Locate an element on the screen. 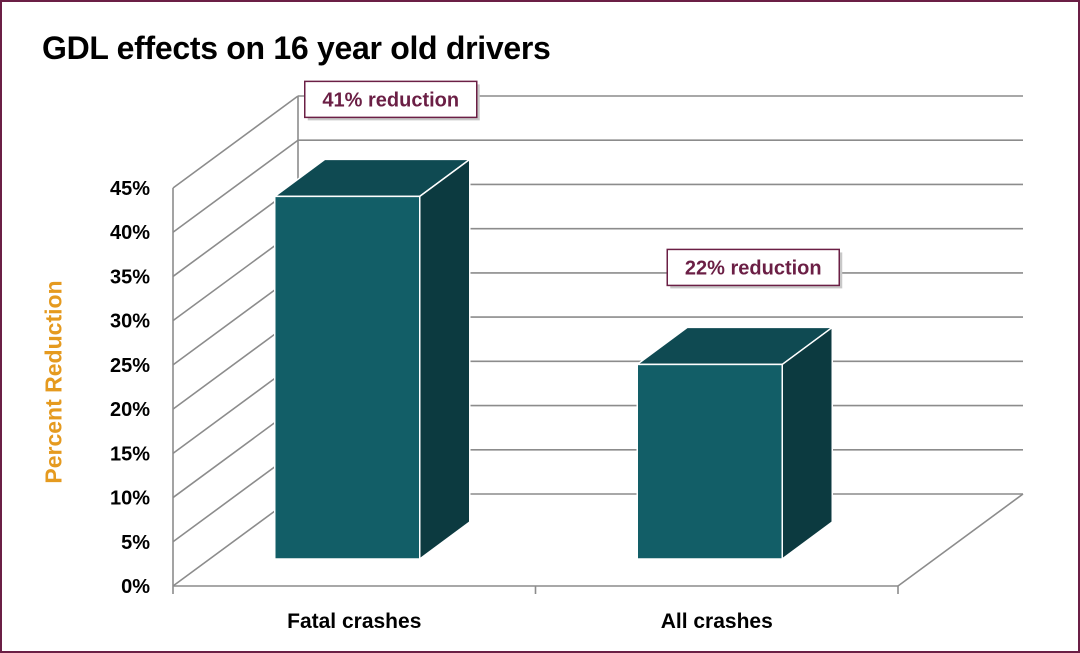 Image resolution: width=1080 pixels, height=653 pixels. y-tick-label: 0% is located at coordinates (135, 587).